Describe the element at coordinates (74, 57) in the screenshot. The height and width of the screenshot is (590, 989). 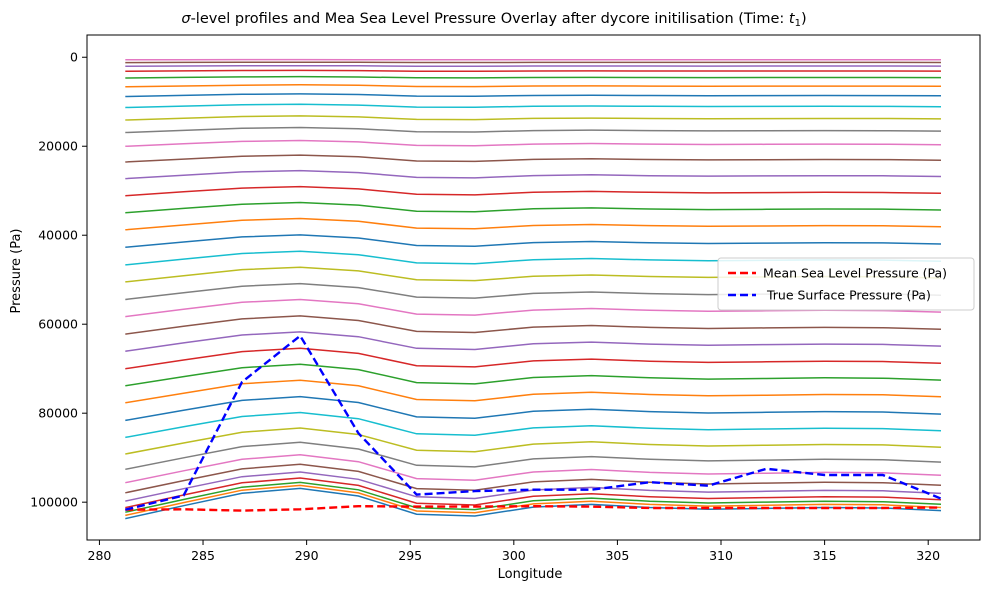
I see `y-tick-label: 0` at that location.